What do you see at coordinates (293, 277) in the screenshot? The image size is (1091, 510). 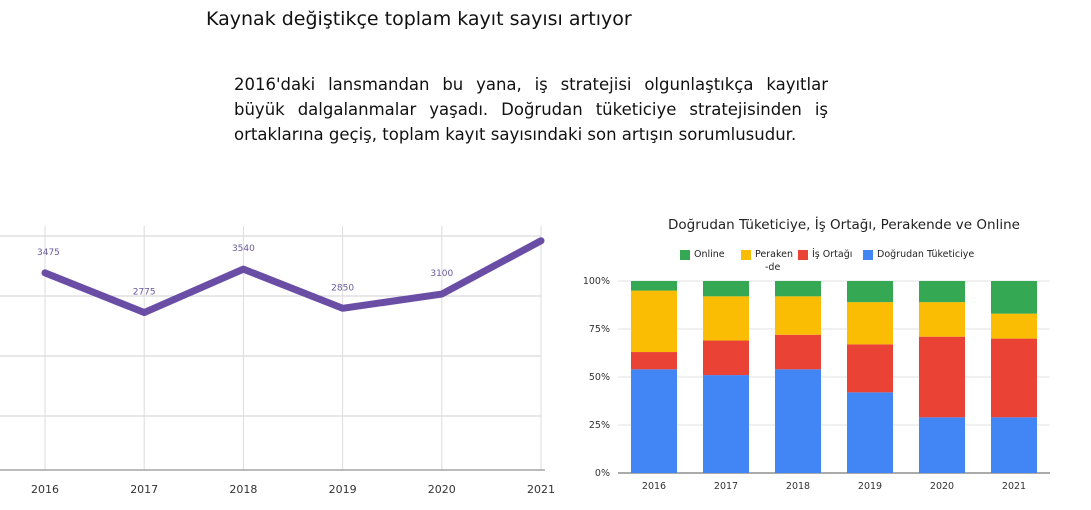 I see `series-line` at bounding box center [293, 277].